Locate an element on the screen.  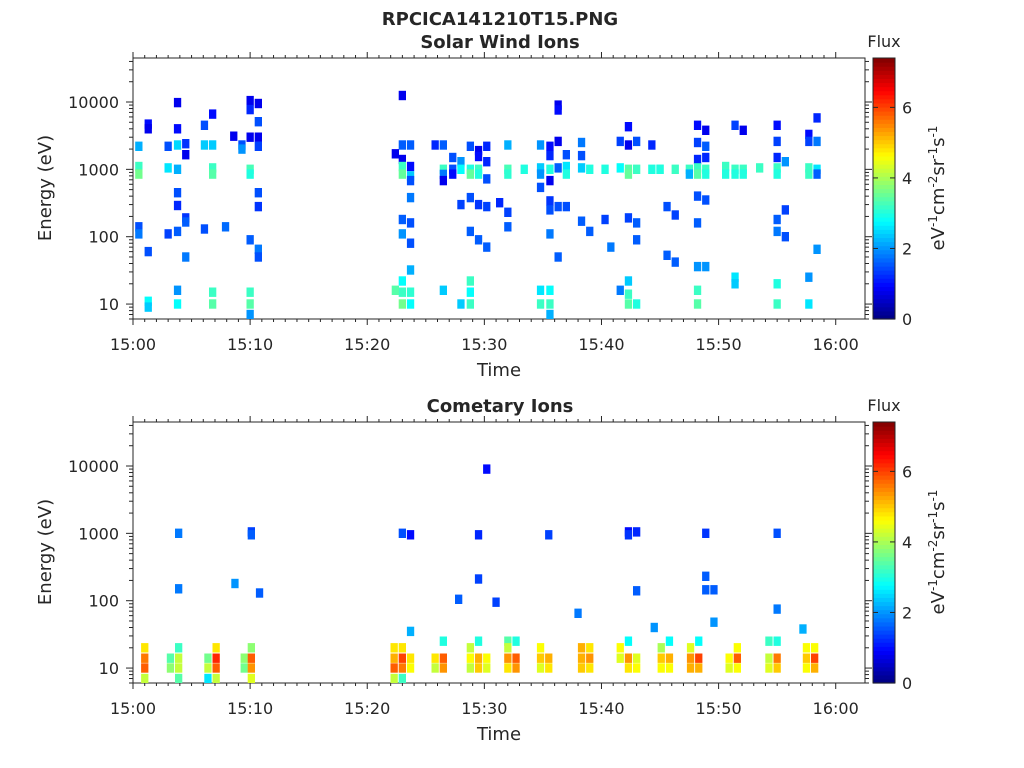
colorbar-tick-label: 6 is located at coordinates (907, 471).